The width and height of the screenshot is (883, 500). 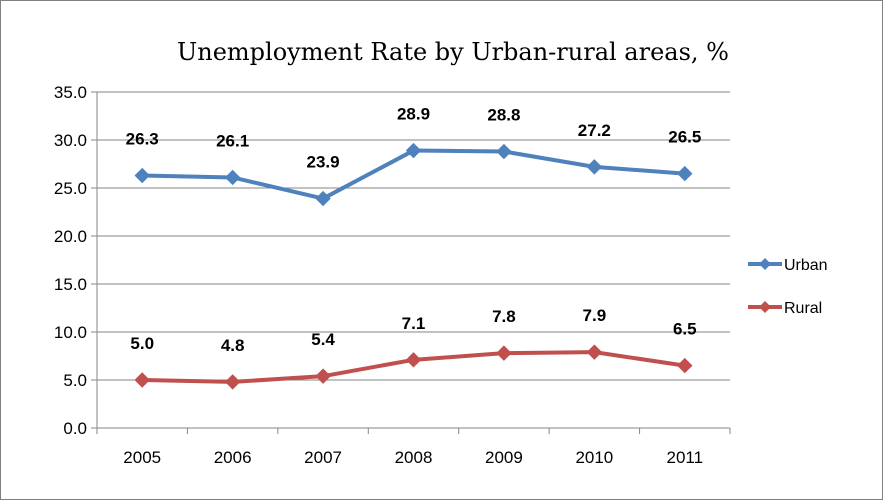 What do you see at coordinates (806, 265) in the screenshot?
I see `legend-label-urban: Urban` at bounding box center [806, 265].